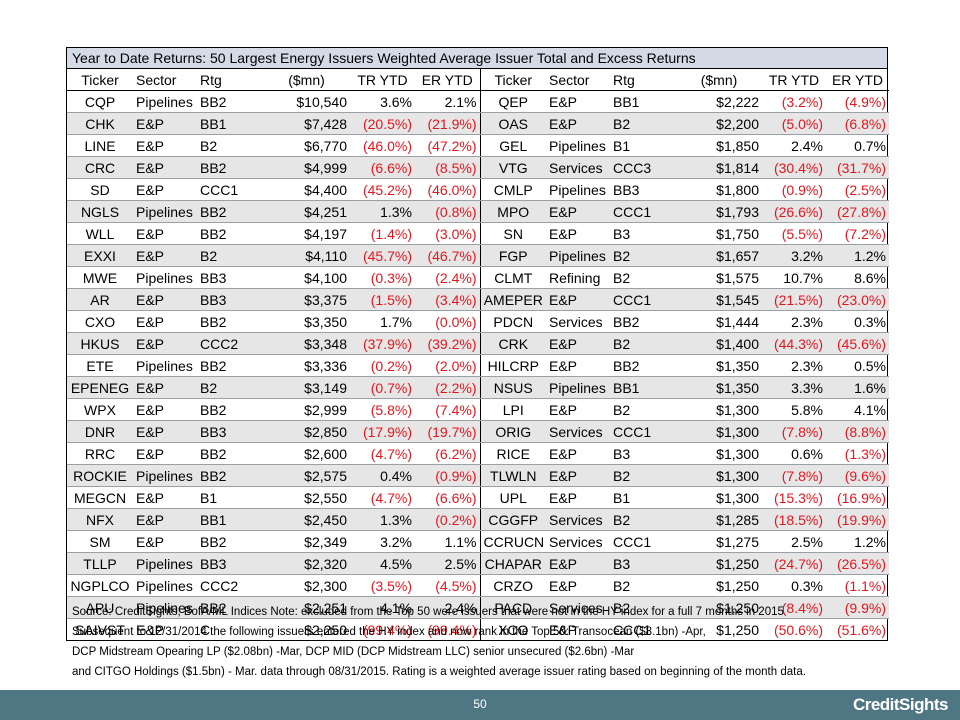 Image resolution: width=960 pixels, height=720 pixels. Describe the element at coordinates (512, 563) in the screenshot. I see `cell-ticker: CHAPAR` at that location.